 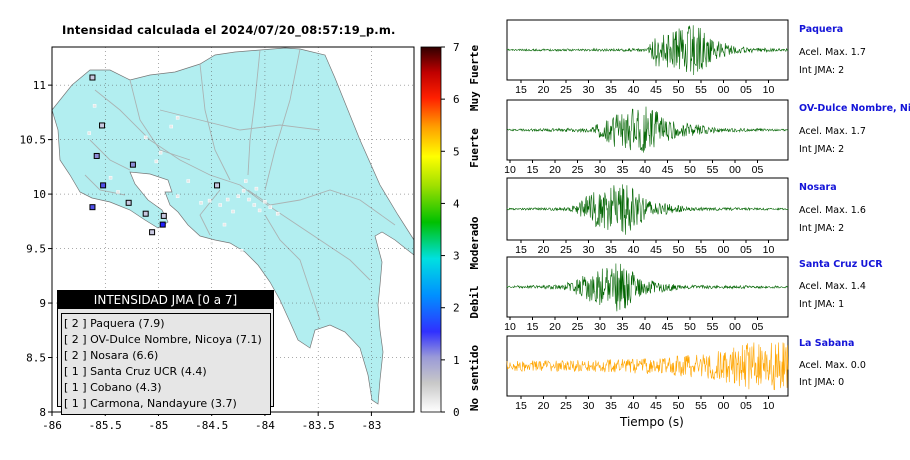 I want to click on colorbar-category: Muy Fuerte, so click(x=474, y=78).